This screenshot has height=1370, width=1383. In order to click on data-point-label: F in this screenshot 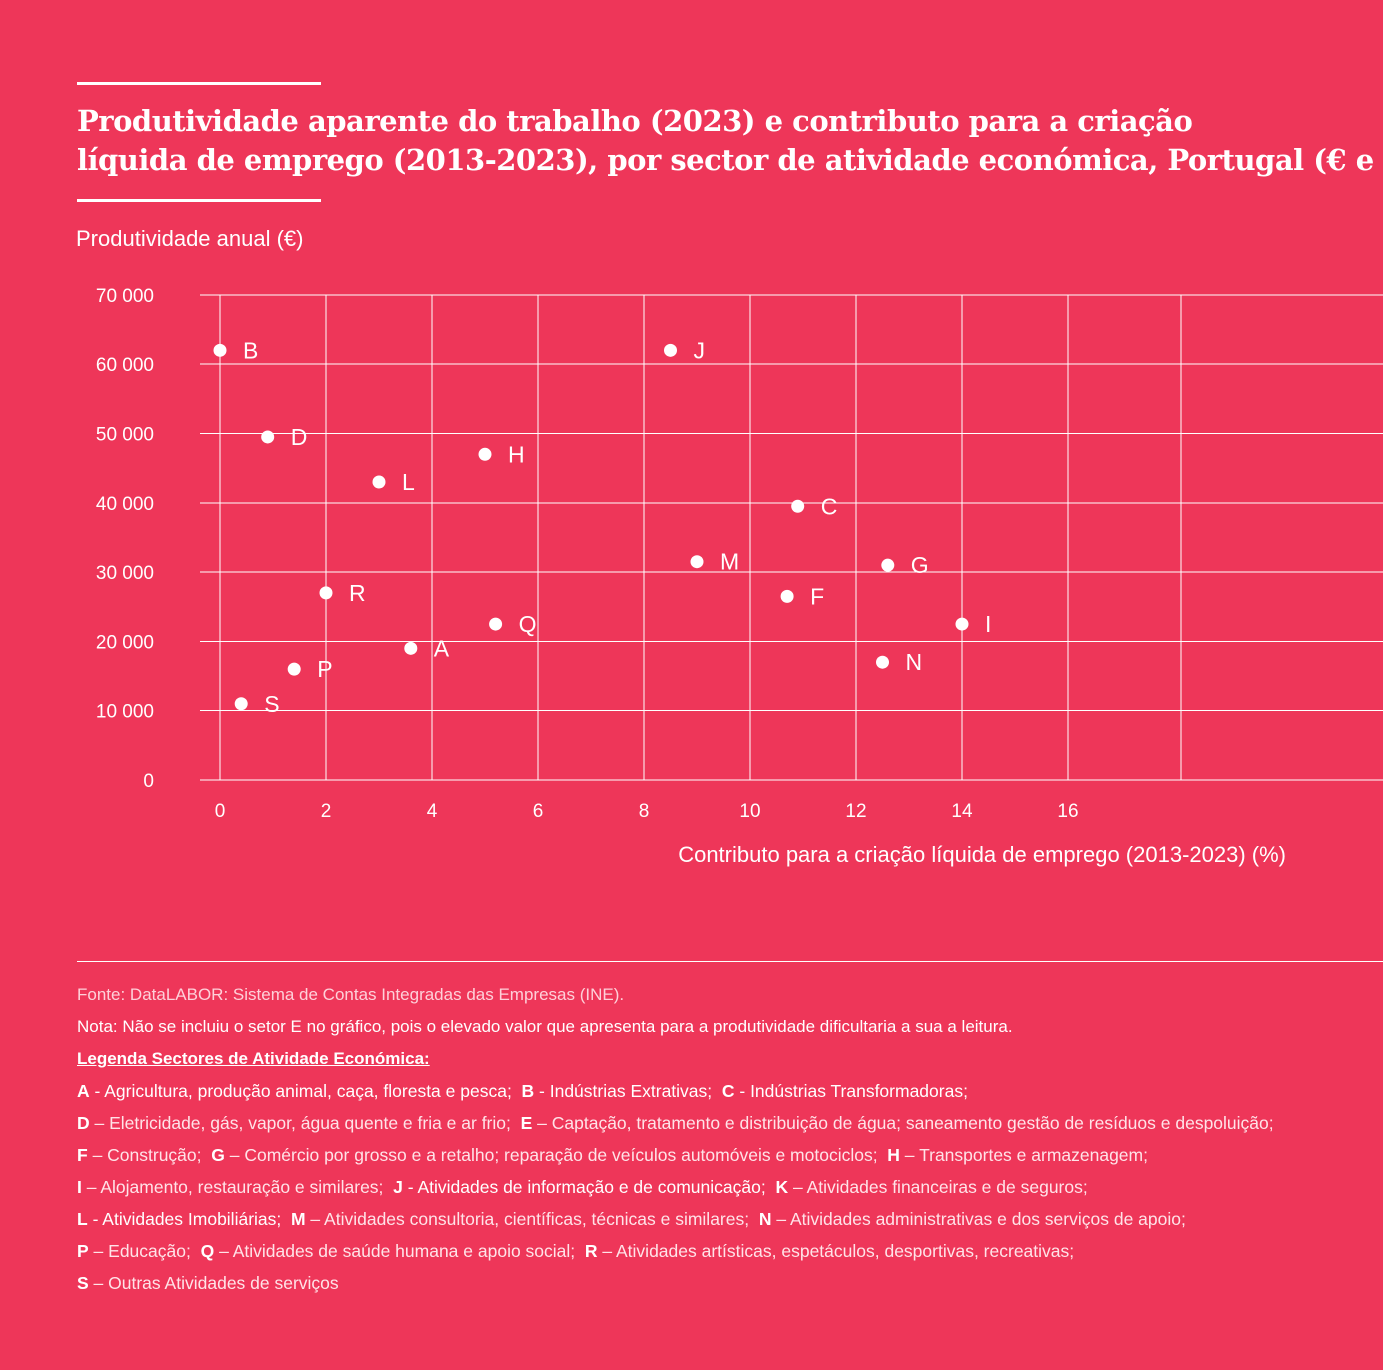, I will do `click(817, 596)`.